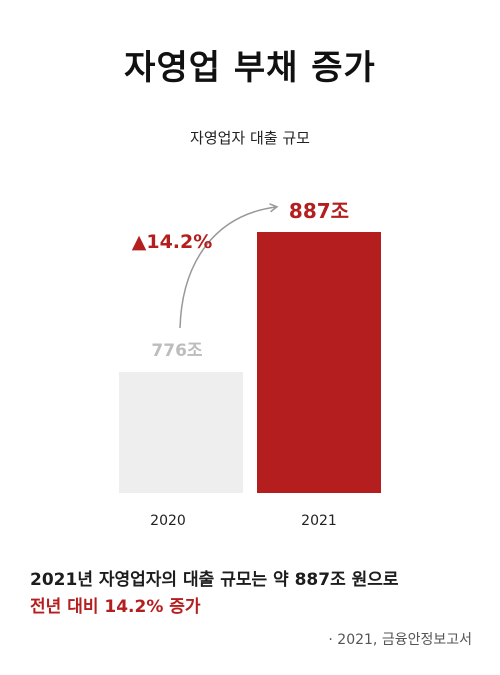  I want to click on category-label-2020: 2020, so click(168, 521).